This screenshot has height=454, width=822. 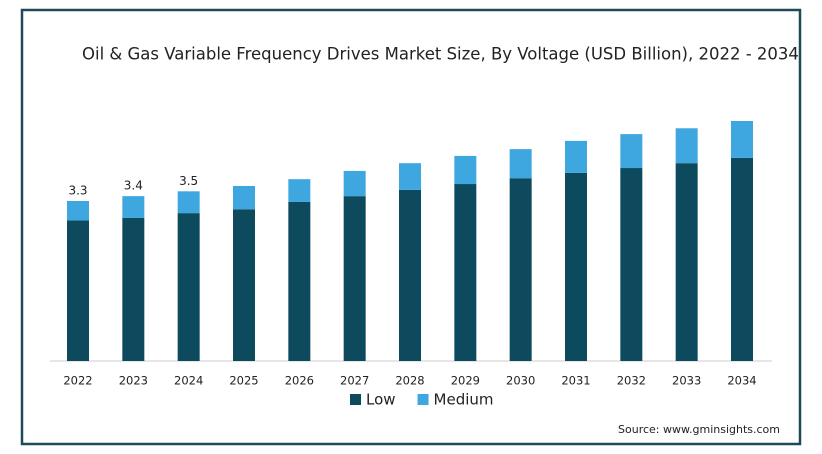 What do you see at coordinates (133, 186) in the screenshot?
I see `total-label: 3.4` at bounding box center [133, 186].